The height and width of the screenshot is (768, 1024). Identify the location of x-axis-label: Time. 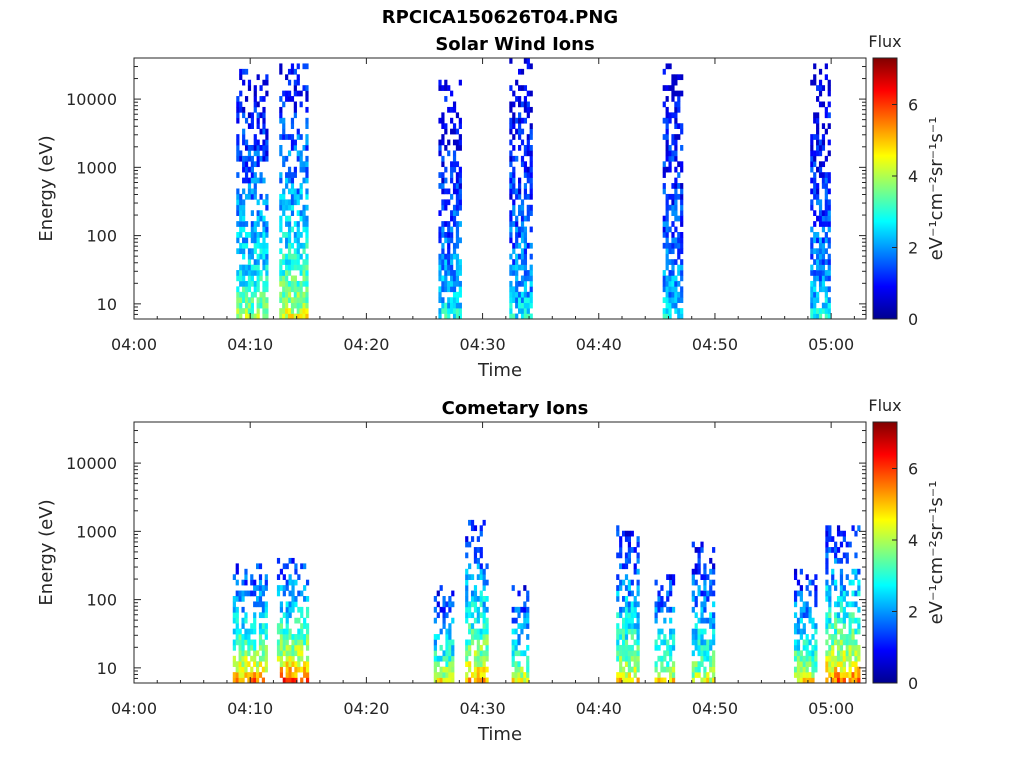
(499, 734).